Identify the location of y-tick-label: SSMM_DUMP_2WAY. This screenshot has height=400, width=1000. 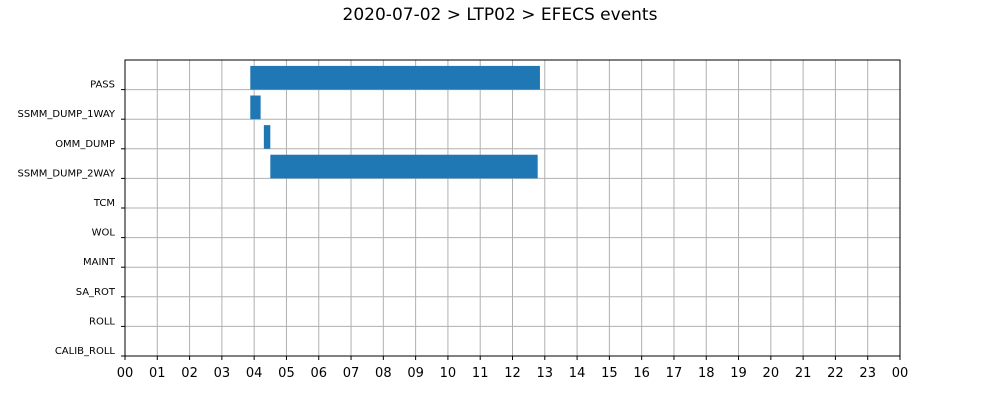
(66, 173).